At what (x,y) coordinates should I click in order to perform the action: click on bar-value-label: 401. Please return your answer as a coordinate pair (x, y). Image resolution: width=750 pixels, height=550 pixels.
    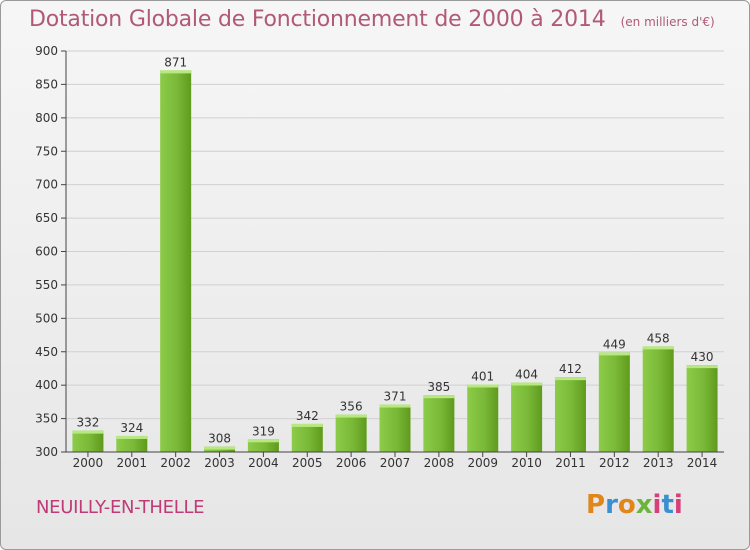
    Looking at the image, I should click on (482, 376).